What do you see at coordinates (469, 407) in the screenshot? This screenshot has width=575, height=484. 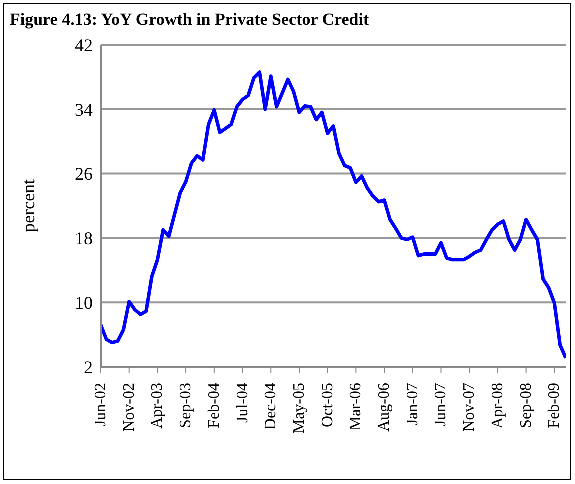 I see `x-tick-label: Nov-07` at bounding box center [469, 407].